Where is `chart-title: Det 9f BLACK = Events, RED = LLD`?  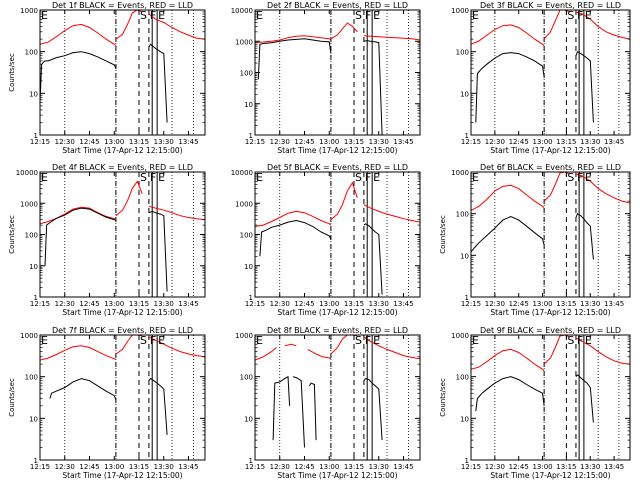
chart-title: Det 9f BLACK = Events, RED = LLD is located at coordinates (550, 330).